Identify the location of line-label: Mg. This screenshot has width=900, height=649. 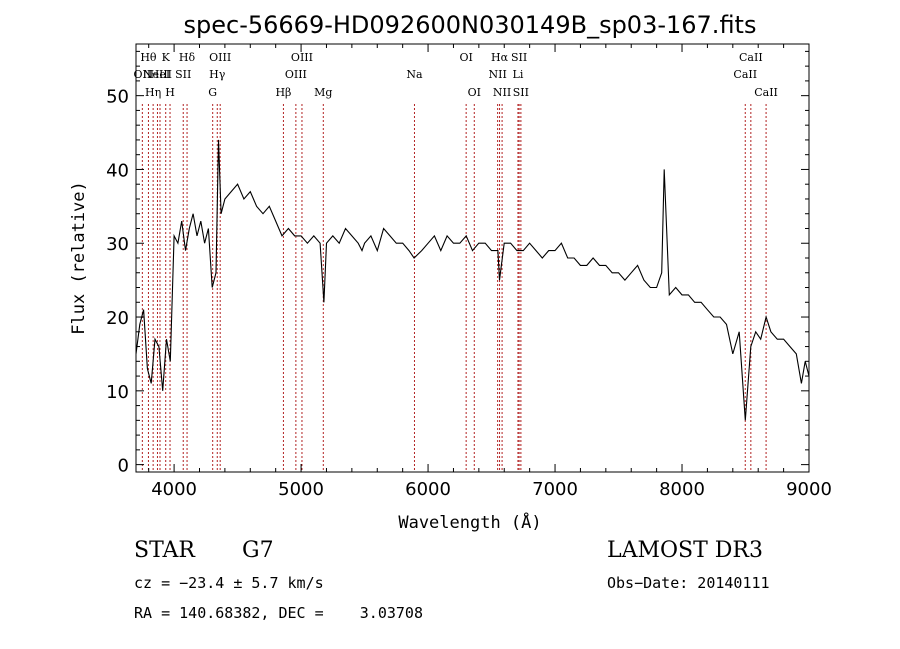
(323, 92).